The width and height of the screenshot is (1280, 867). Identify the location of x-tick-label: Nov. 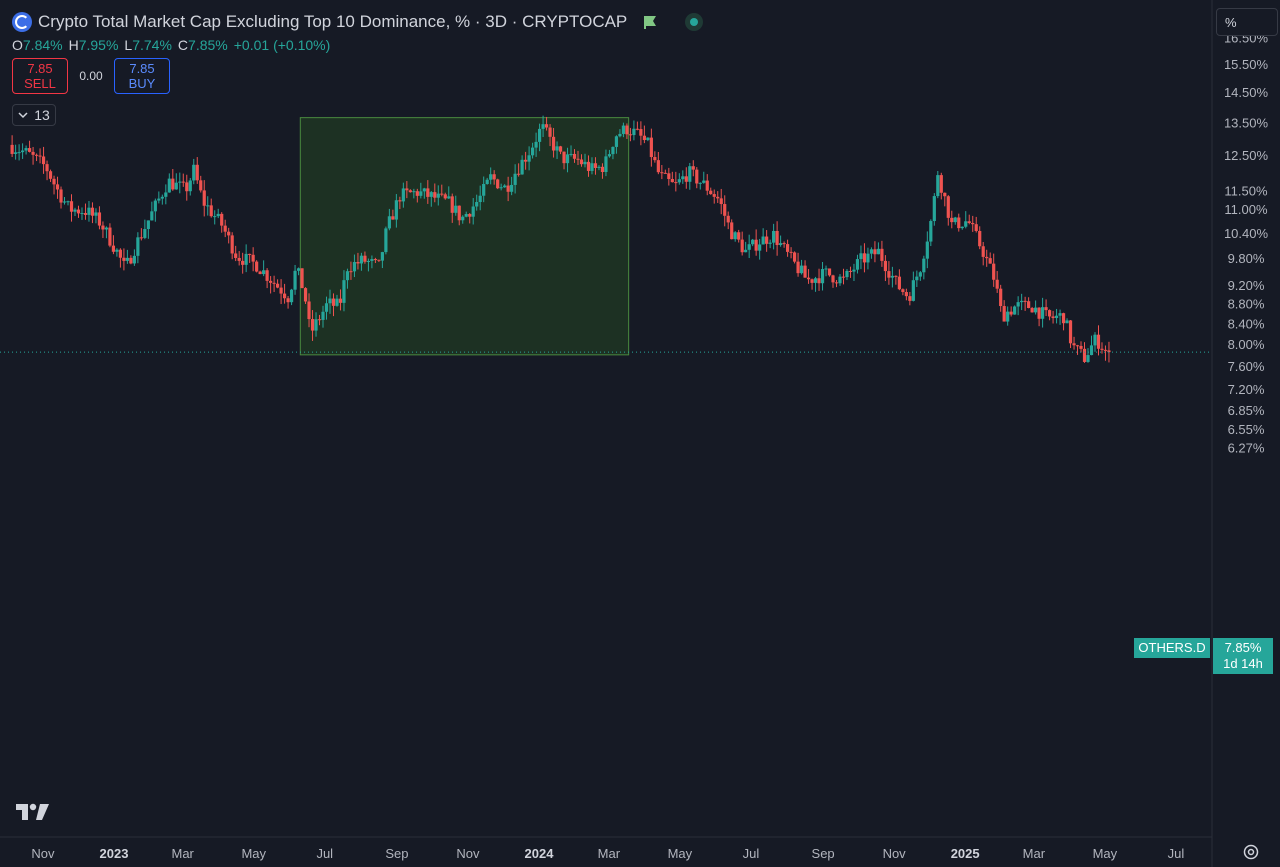
(43, 853).